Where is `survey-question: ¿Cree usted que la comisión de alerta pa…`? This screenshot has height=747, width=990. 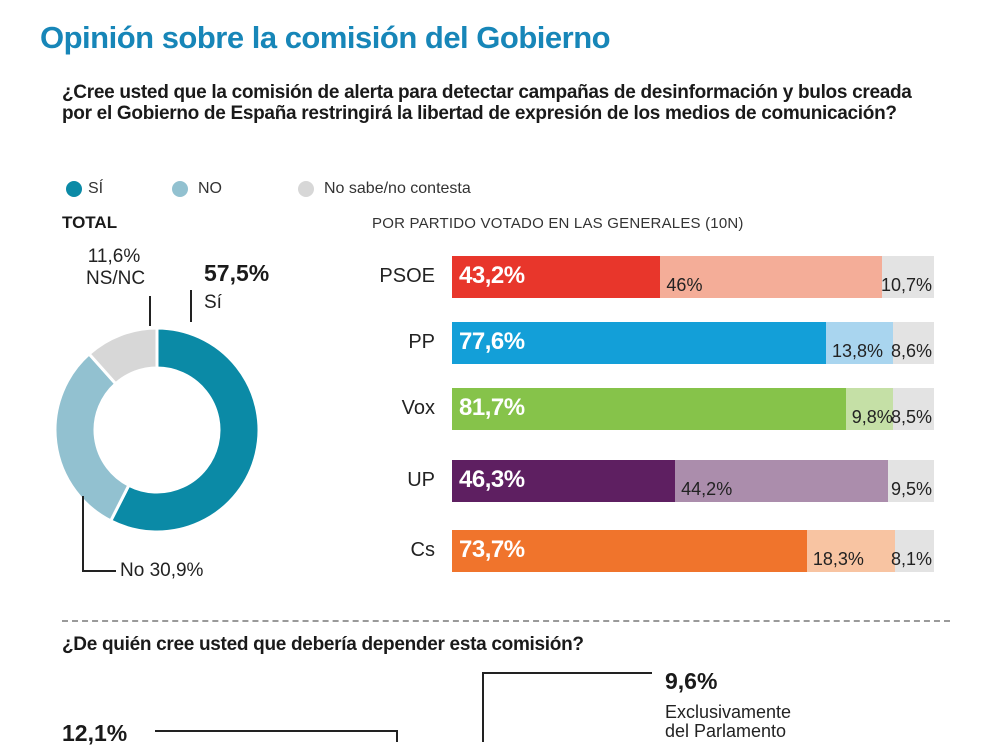
survey-question: ¿Cree usted que la comisión de alerta pa… is located at coordinates (487, 103).